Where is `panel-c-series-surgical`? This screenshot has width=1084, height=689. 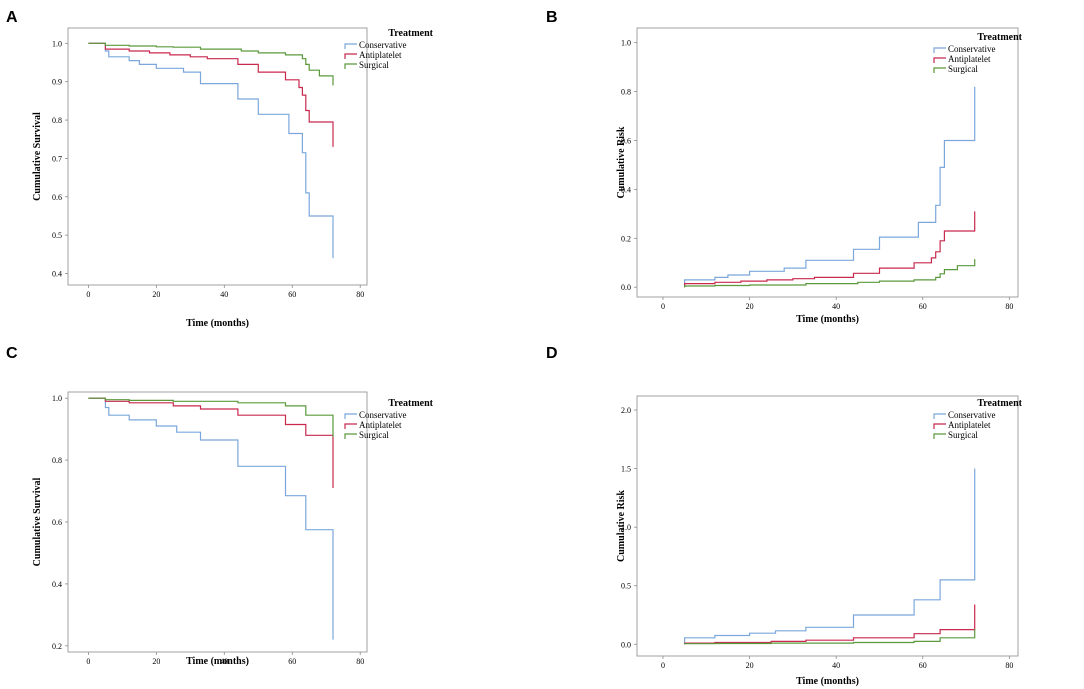 panel-c-series-surgical is located at coordinates (211, 417).